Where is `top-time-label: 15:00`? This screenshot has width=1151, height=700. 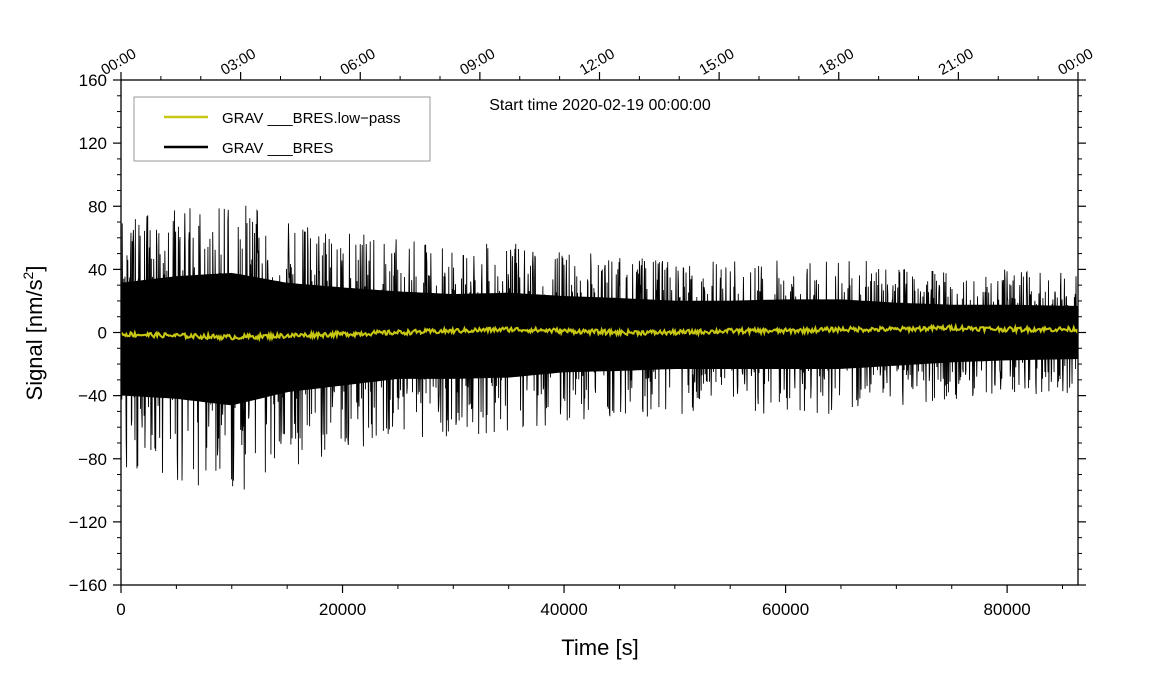
top-time-label: 15:00 is located at coordinates (716, 61).